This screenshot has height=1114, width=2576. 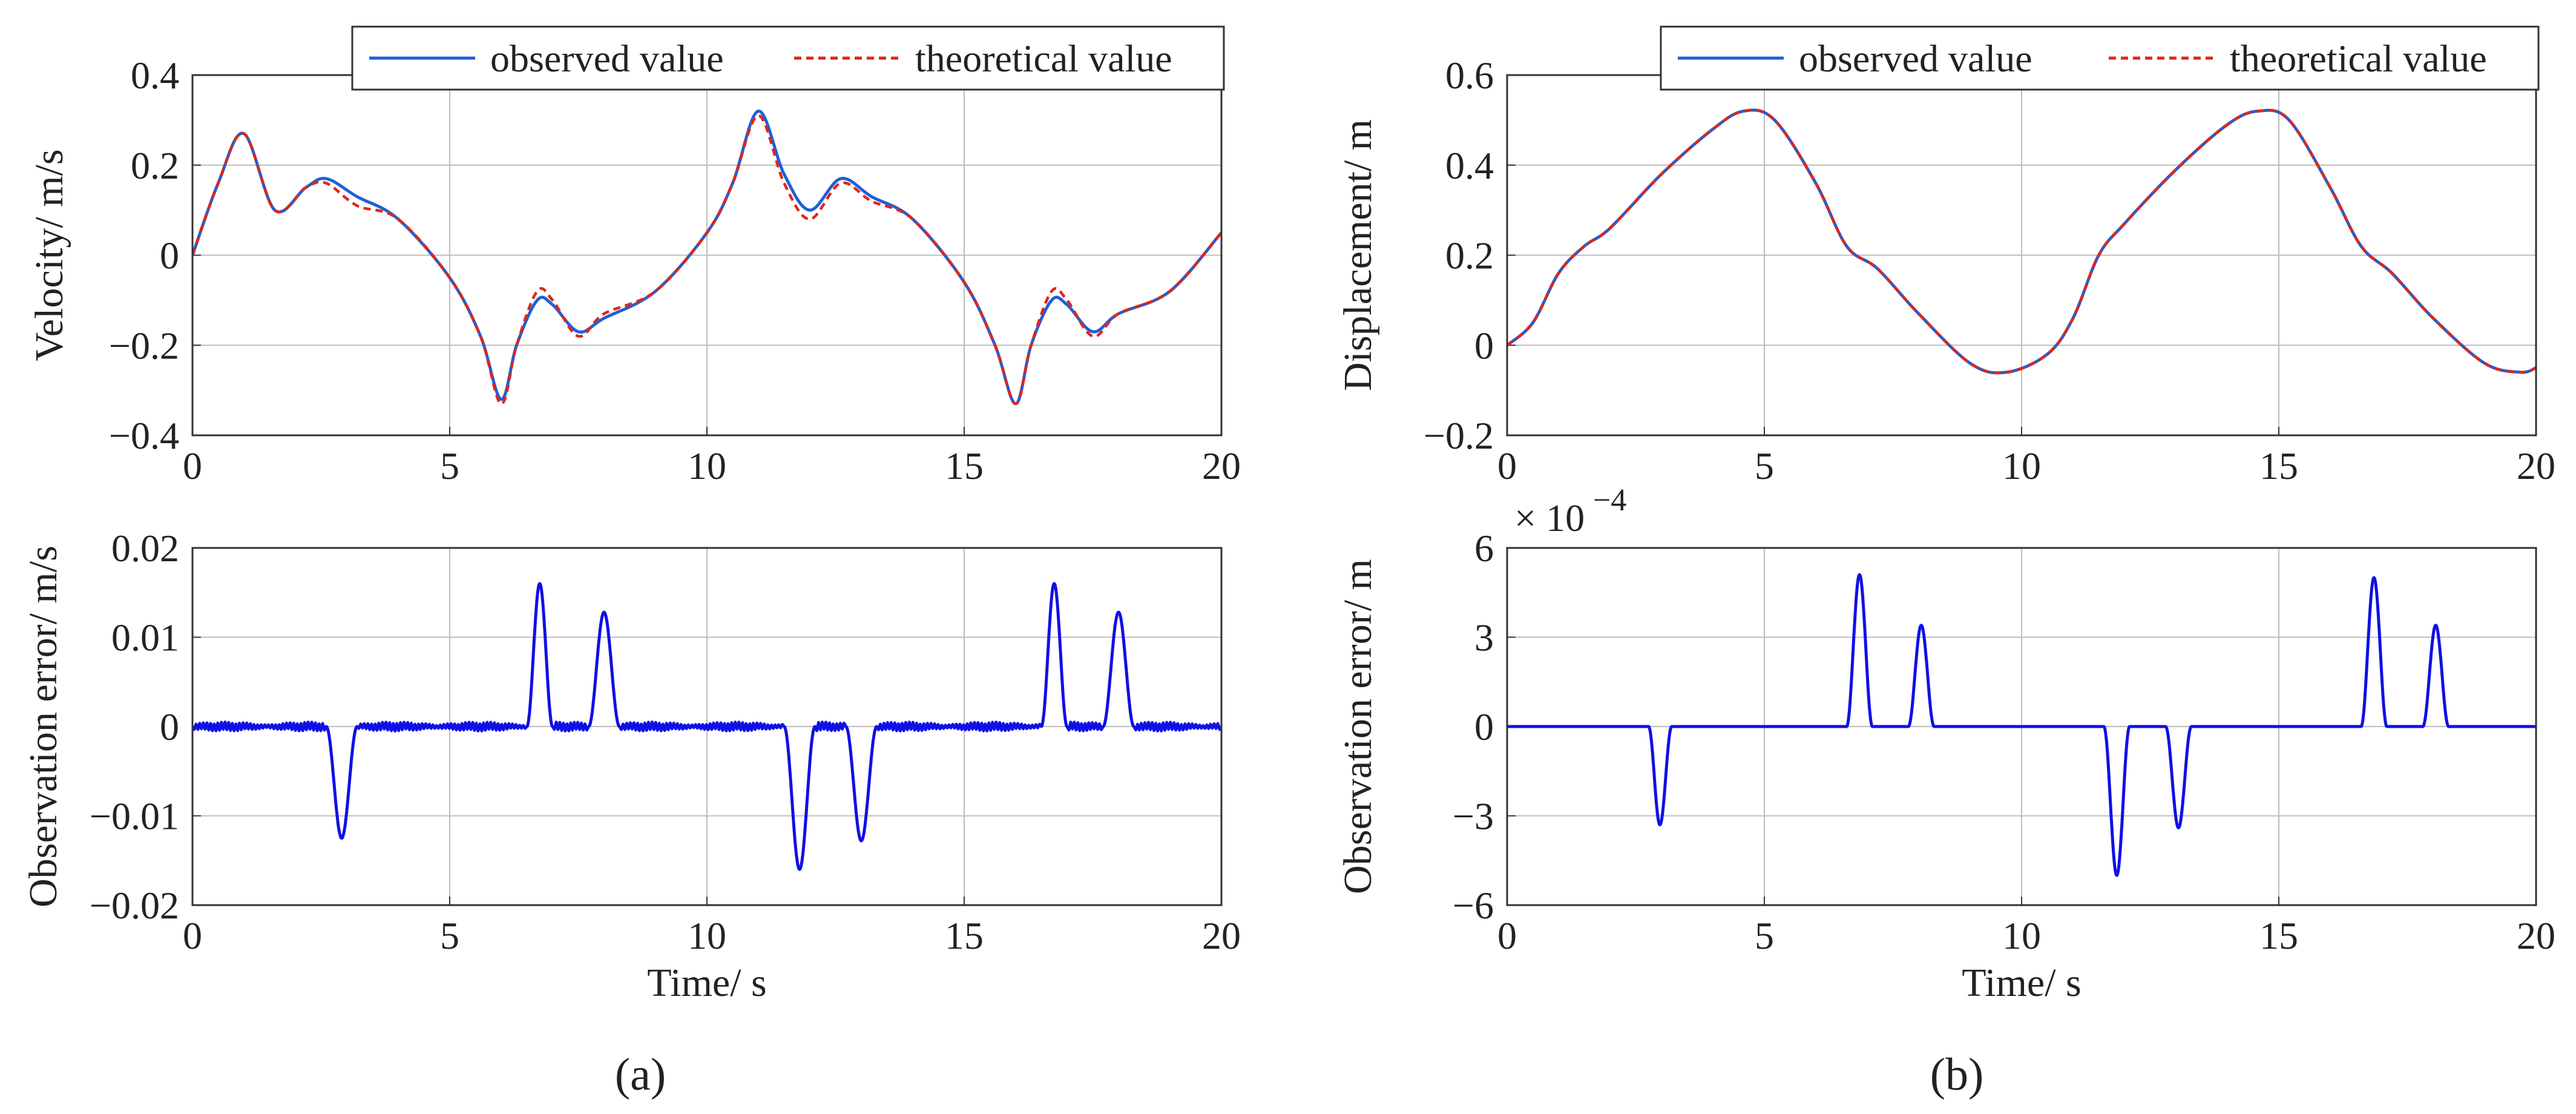 I want to click on y-tick-label: −0.4, so click(x=144, y=435).